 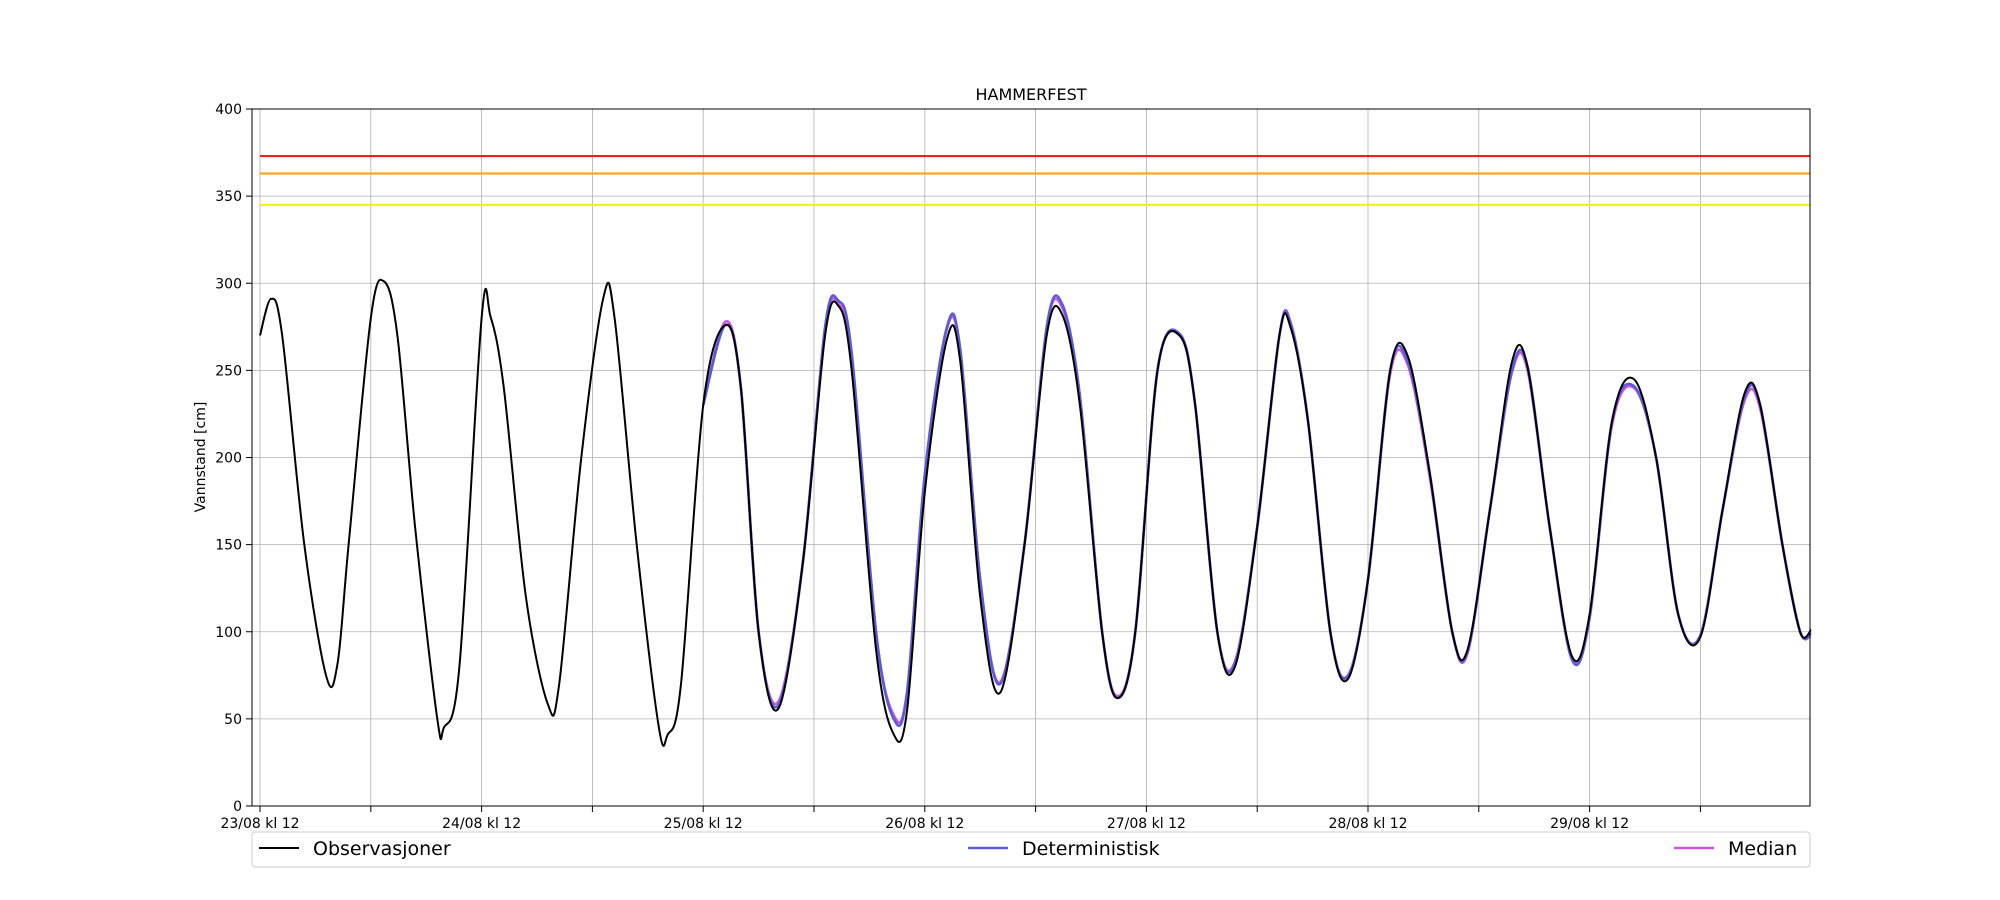 What do you see at coordinates (228, 546) in the screenshot?
I see `y-tick-label: 150` at bounding box center [228, 546].